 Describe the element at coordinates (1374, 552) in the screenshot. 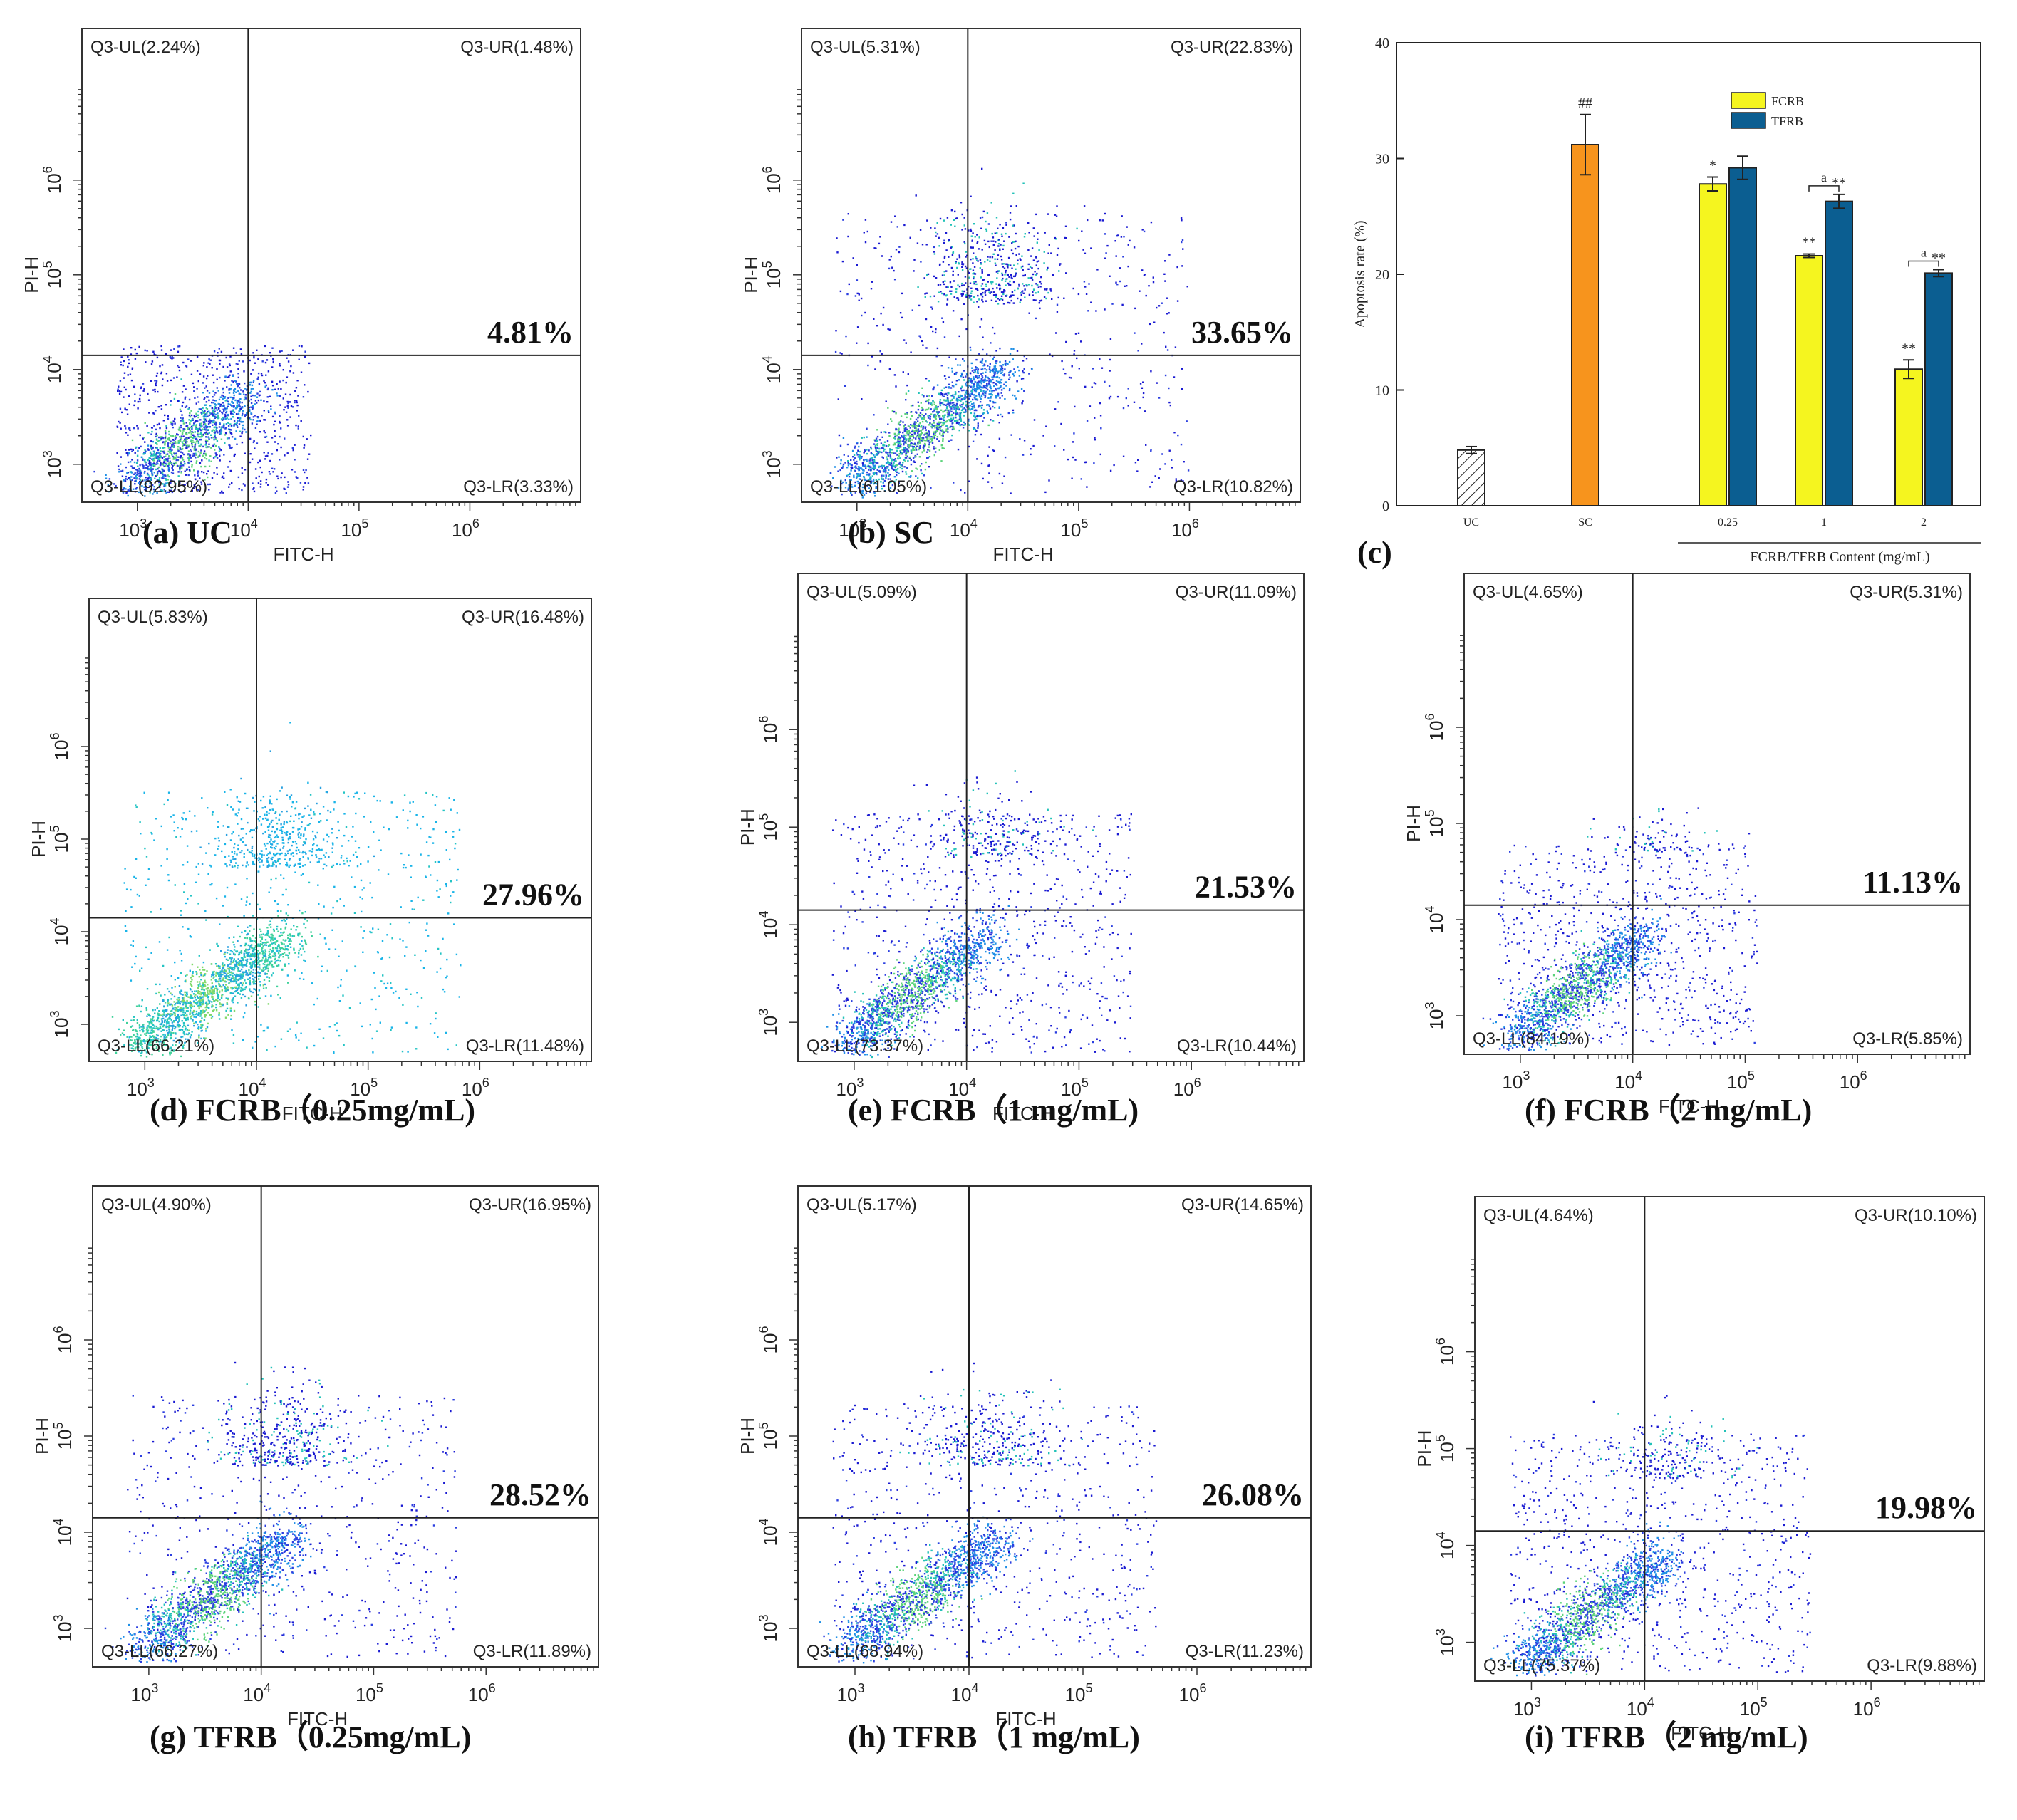

I see `panel-caption-c: (c)` at that location.